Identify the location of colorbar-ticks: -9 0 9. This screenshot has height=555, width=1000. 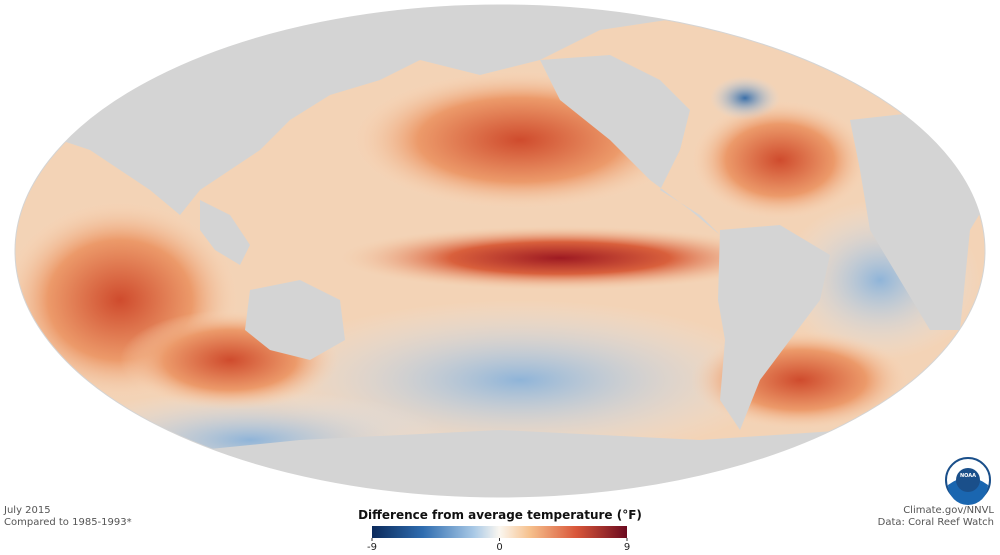
(498, 545).